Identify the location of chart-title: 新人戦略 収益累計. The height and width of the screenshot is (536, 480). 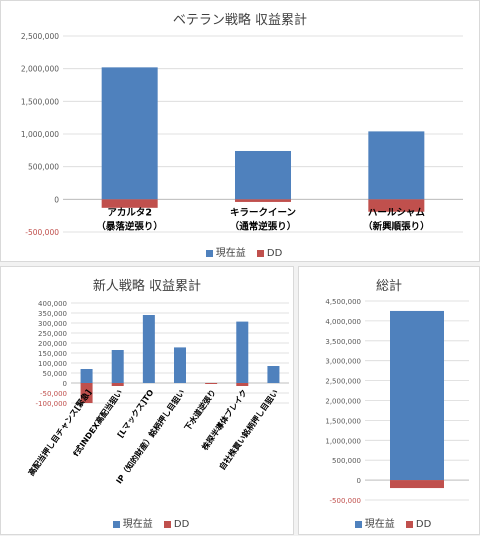
(147, 286).